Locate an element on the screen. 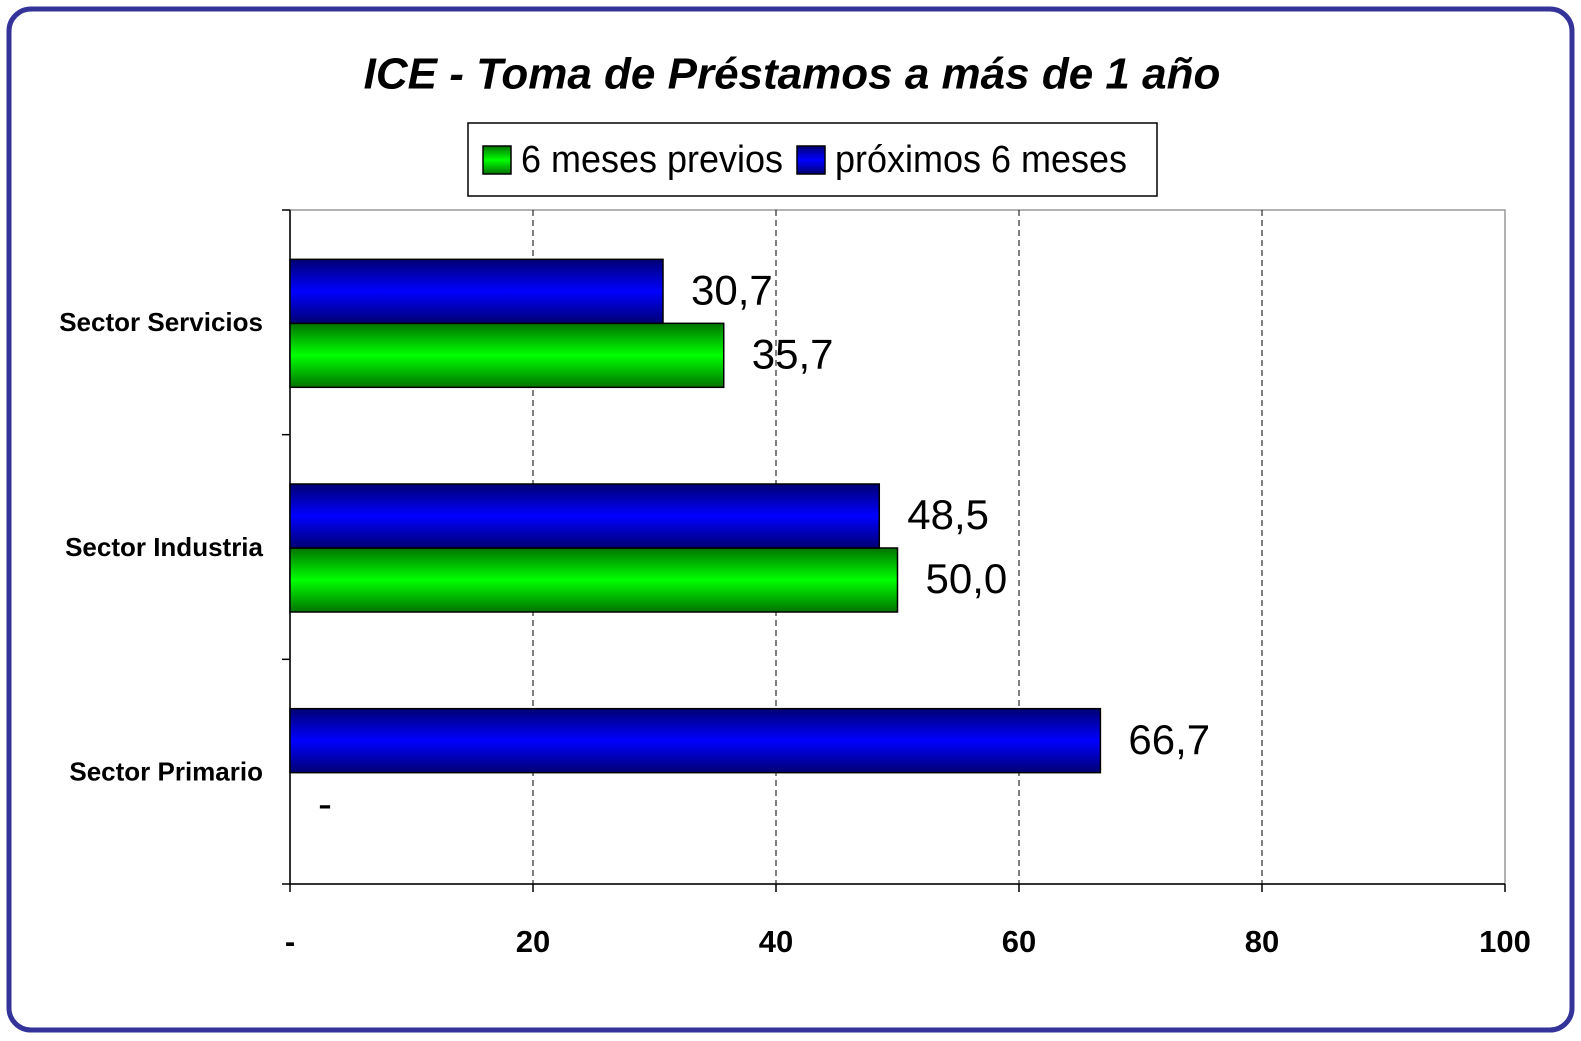 This screenshot has height=1041, width=1581. value-label: 48,5 is located at coordinates (948, 514).